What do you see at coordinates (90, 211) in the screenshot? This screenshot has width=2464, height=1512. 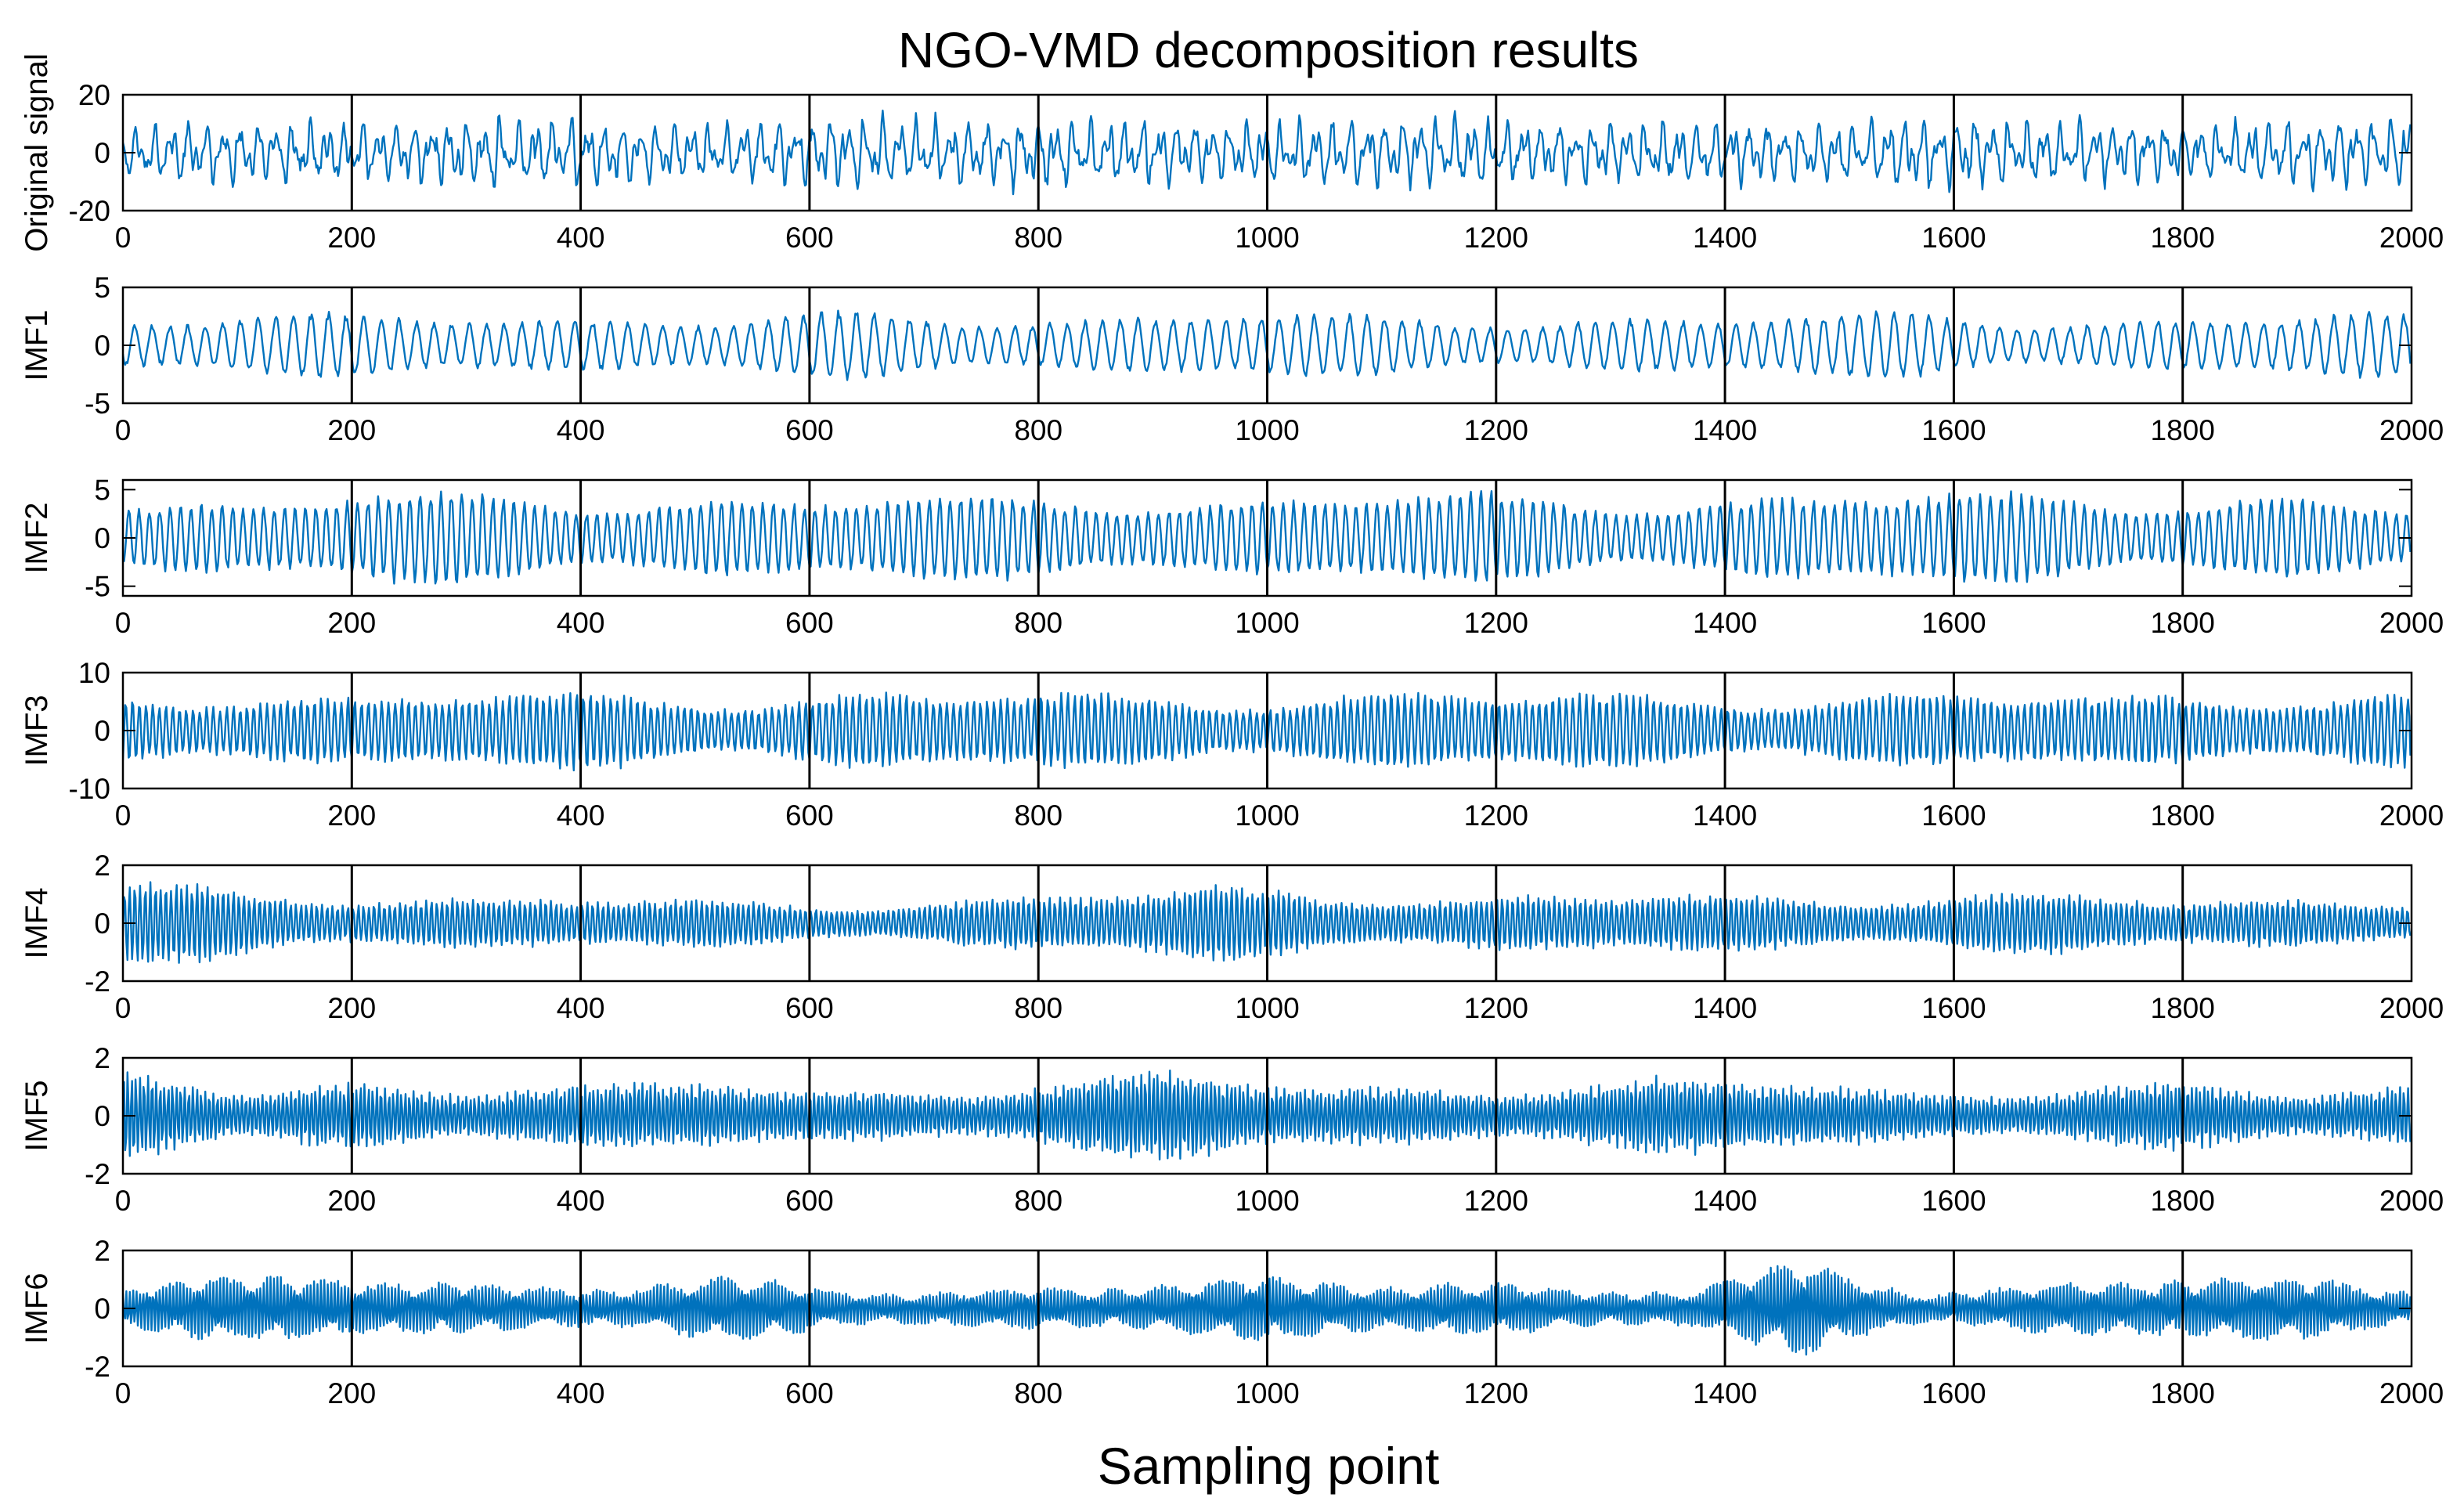 I see `y-tick-label: -20` at bounding box center [90, 211].